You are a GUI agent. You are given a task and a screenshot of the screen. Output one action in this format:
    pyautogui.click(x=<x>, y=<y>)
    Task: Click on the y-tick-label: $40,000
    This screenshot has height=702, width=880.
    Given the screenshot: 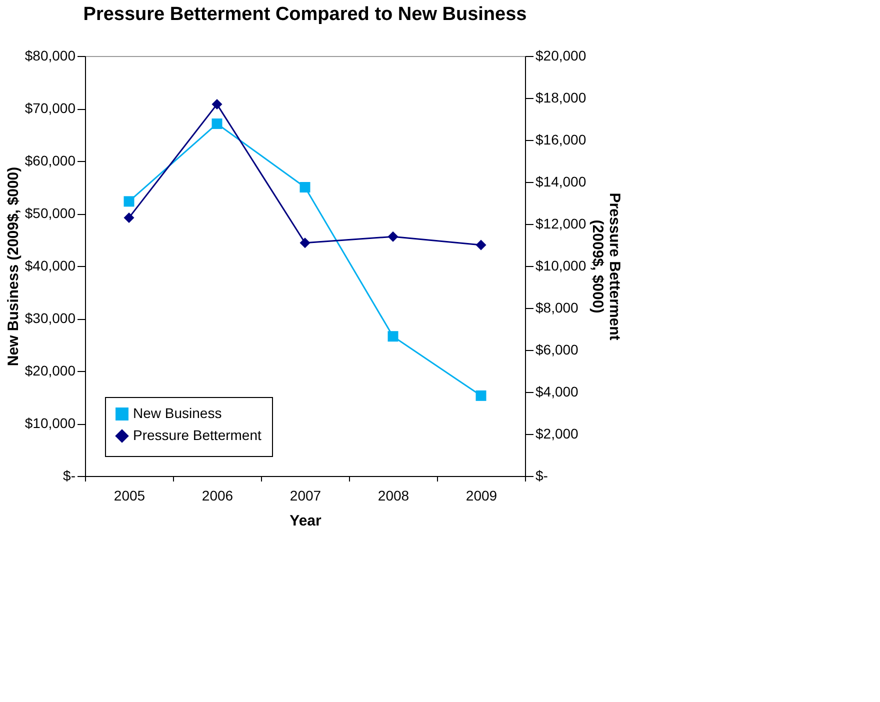 What is the action you would take?
    pyautogui.click(x=50, y=266)
    